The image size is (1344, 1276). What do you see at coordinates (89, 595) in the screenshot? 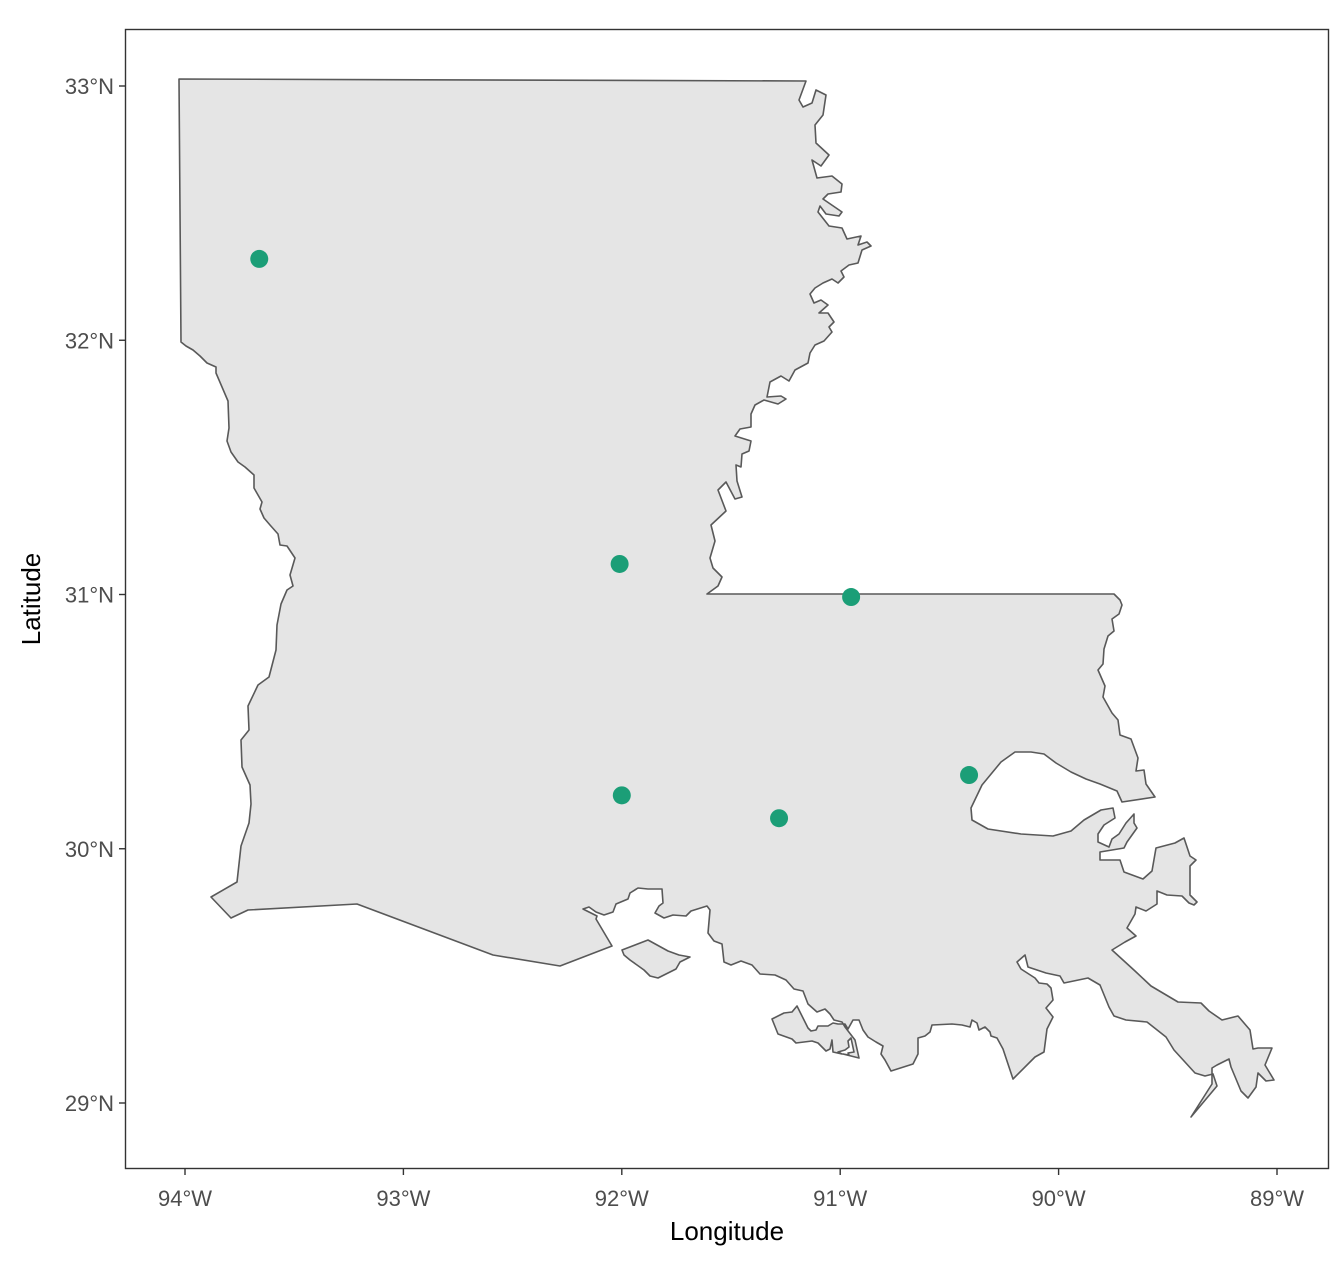
I see `y-tick-label: 31°N` at bounding box center [89, 595].